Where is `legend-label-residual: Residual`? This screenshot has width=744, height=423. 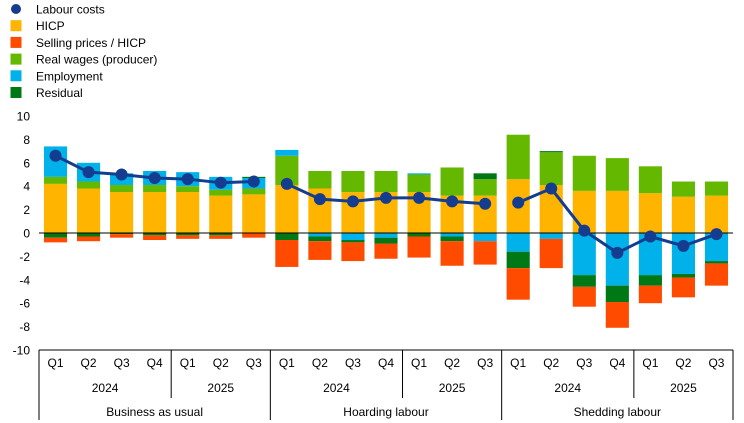 legend-label-residual: Residual is located at coordinates (59, 93).